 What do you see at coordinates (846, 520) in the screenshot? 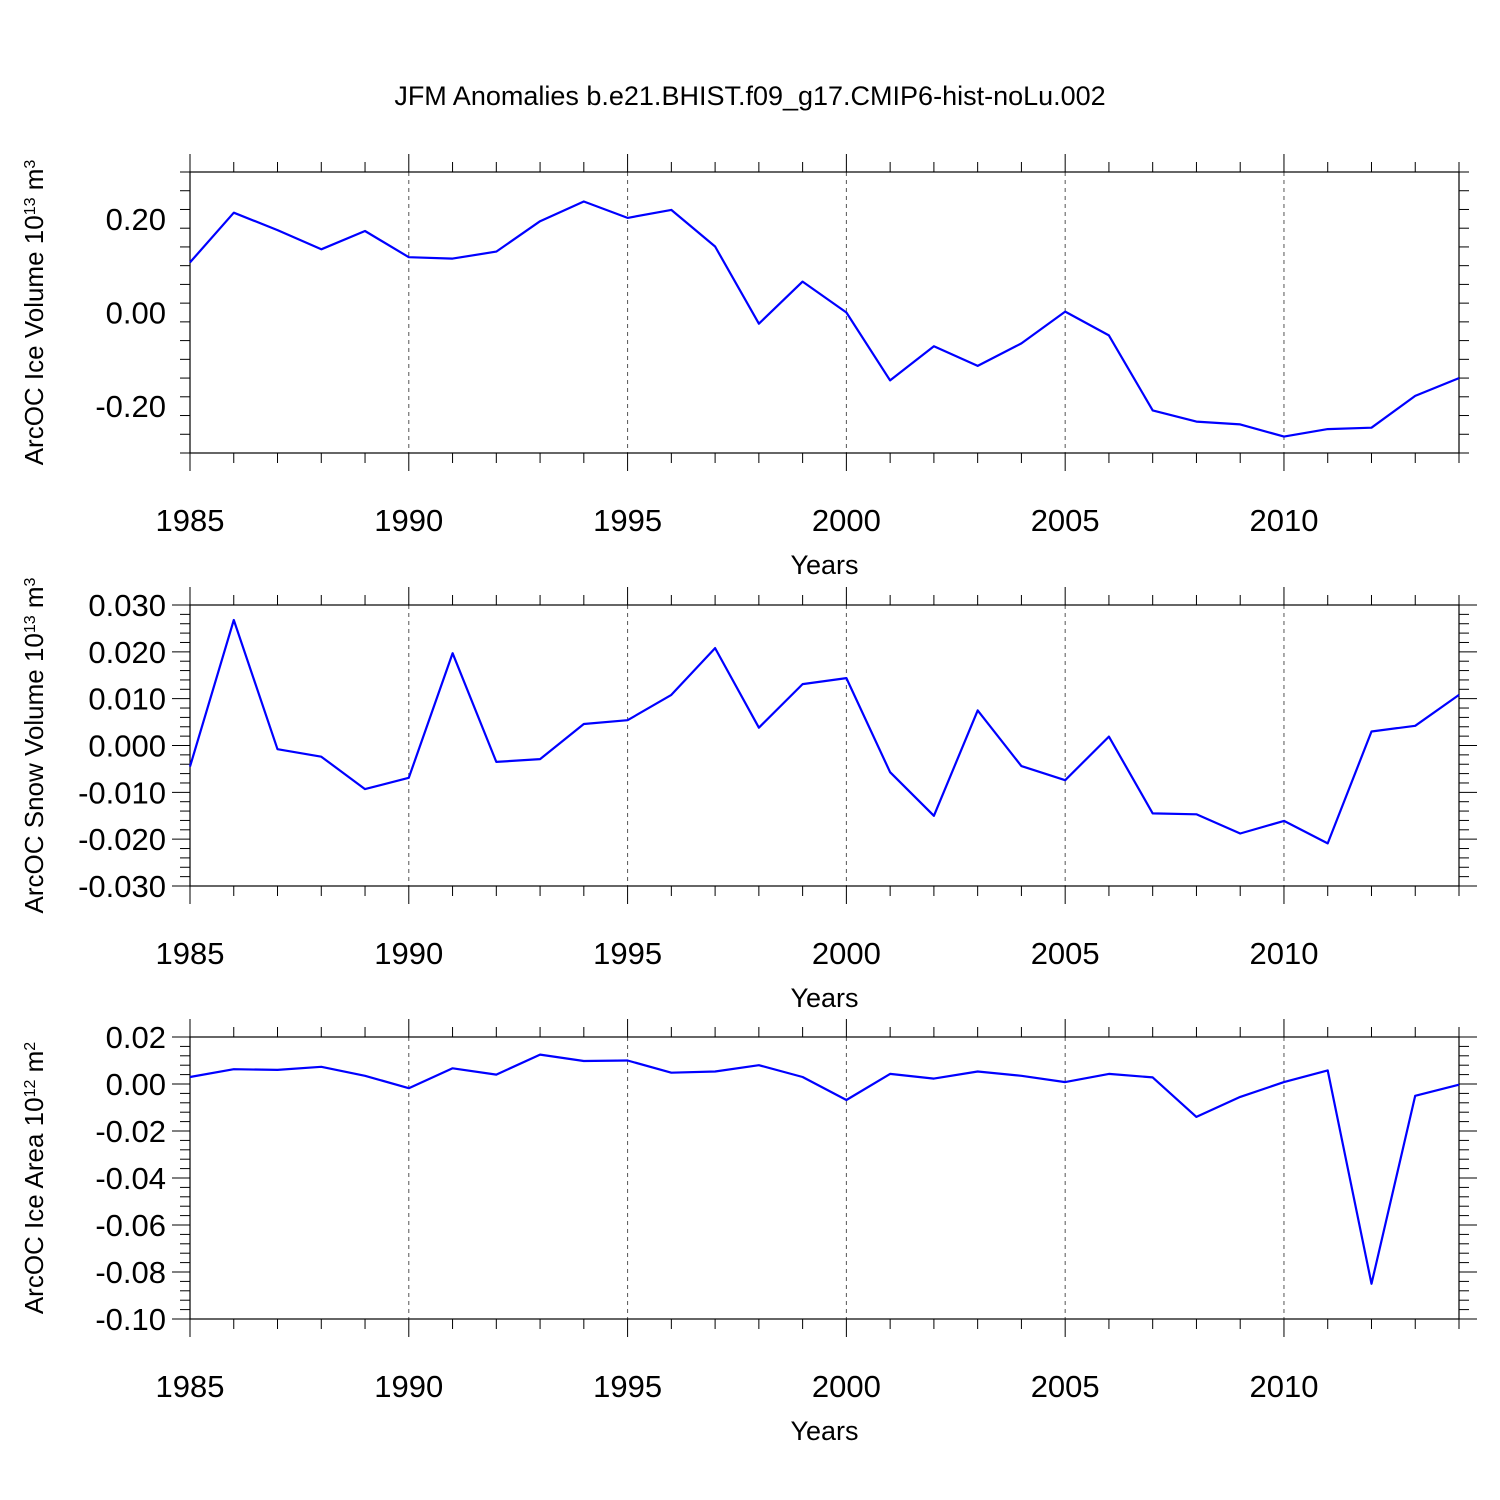
I see `ice-volume-x-tick-label: 2000` at bounding box center [846, 520].